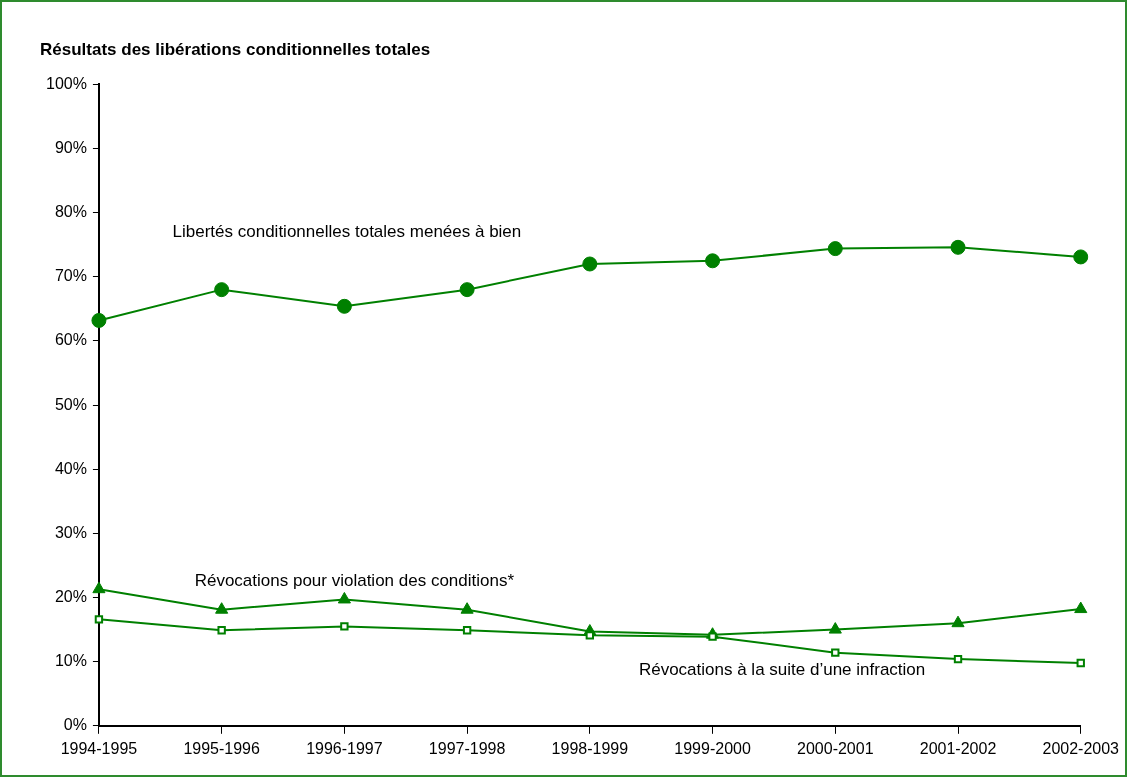 The height and width of the screenshot is (777, 1127). Describe the element at coordinates (590, 748) in the screenshot. I see `x-tick-label: 1998-1999` at that location.